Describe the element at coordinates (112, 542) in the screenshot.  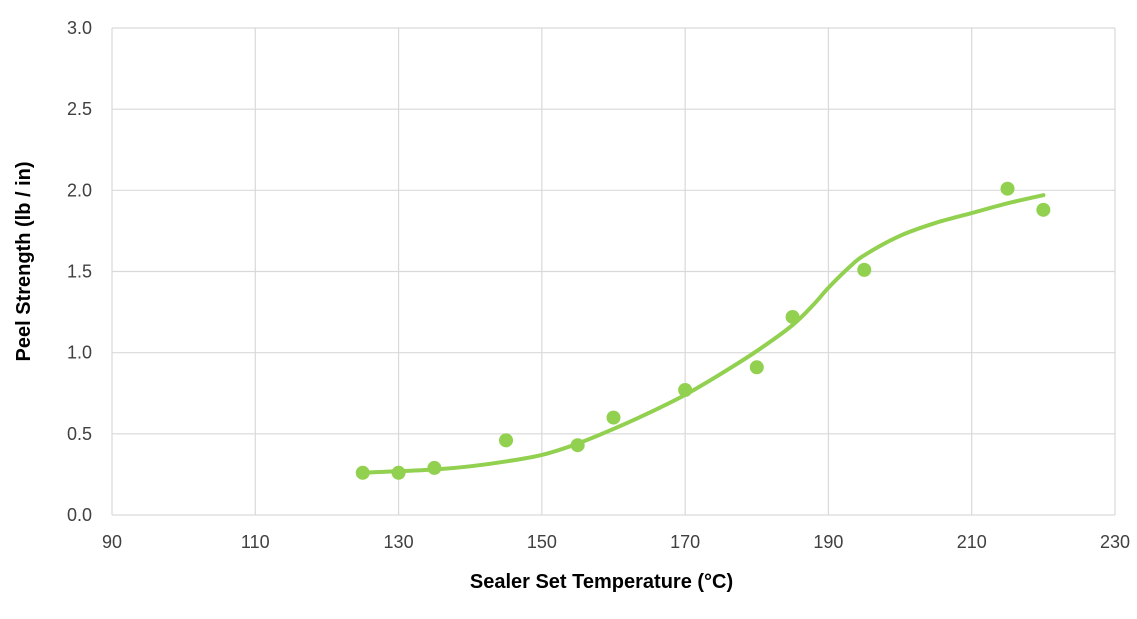
I see `x-tick-label: 90` at that location.